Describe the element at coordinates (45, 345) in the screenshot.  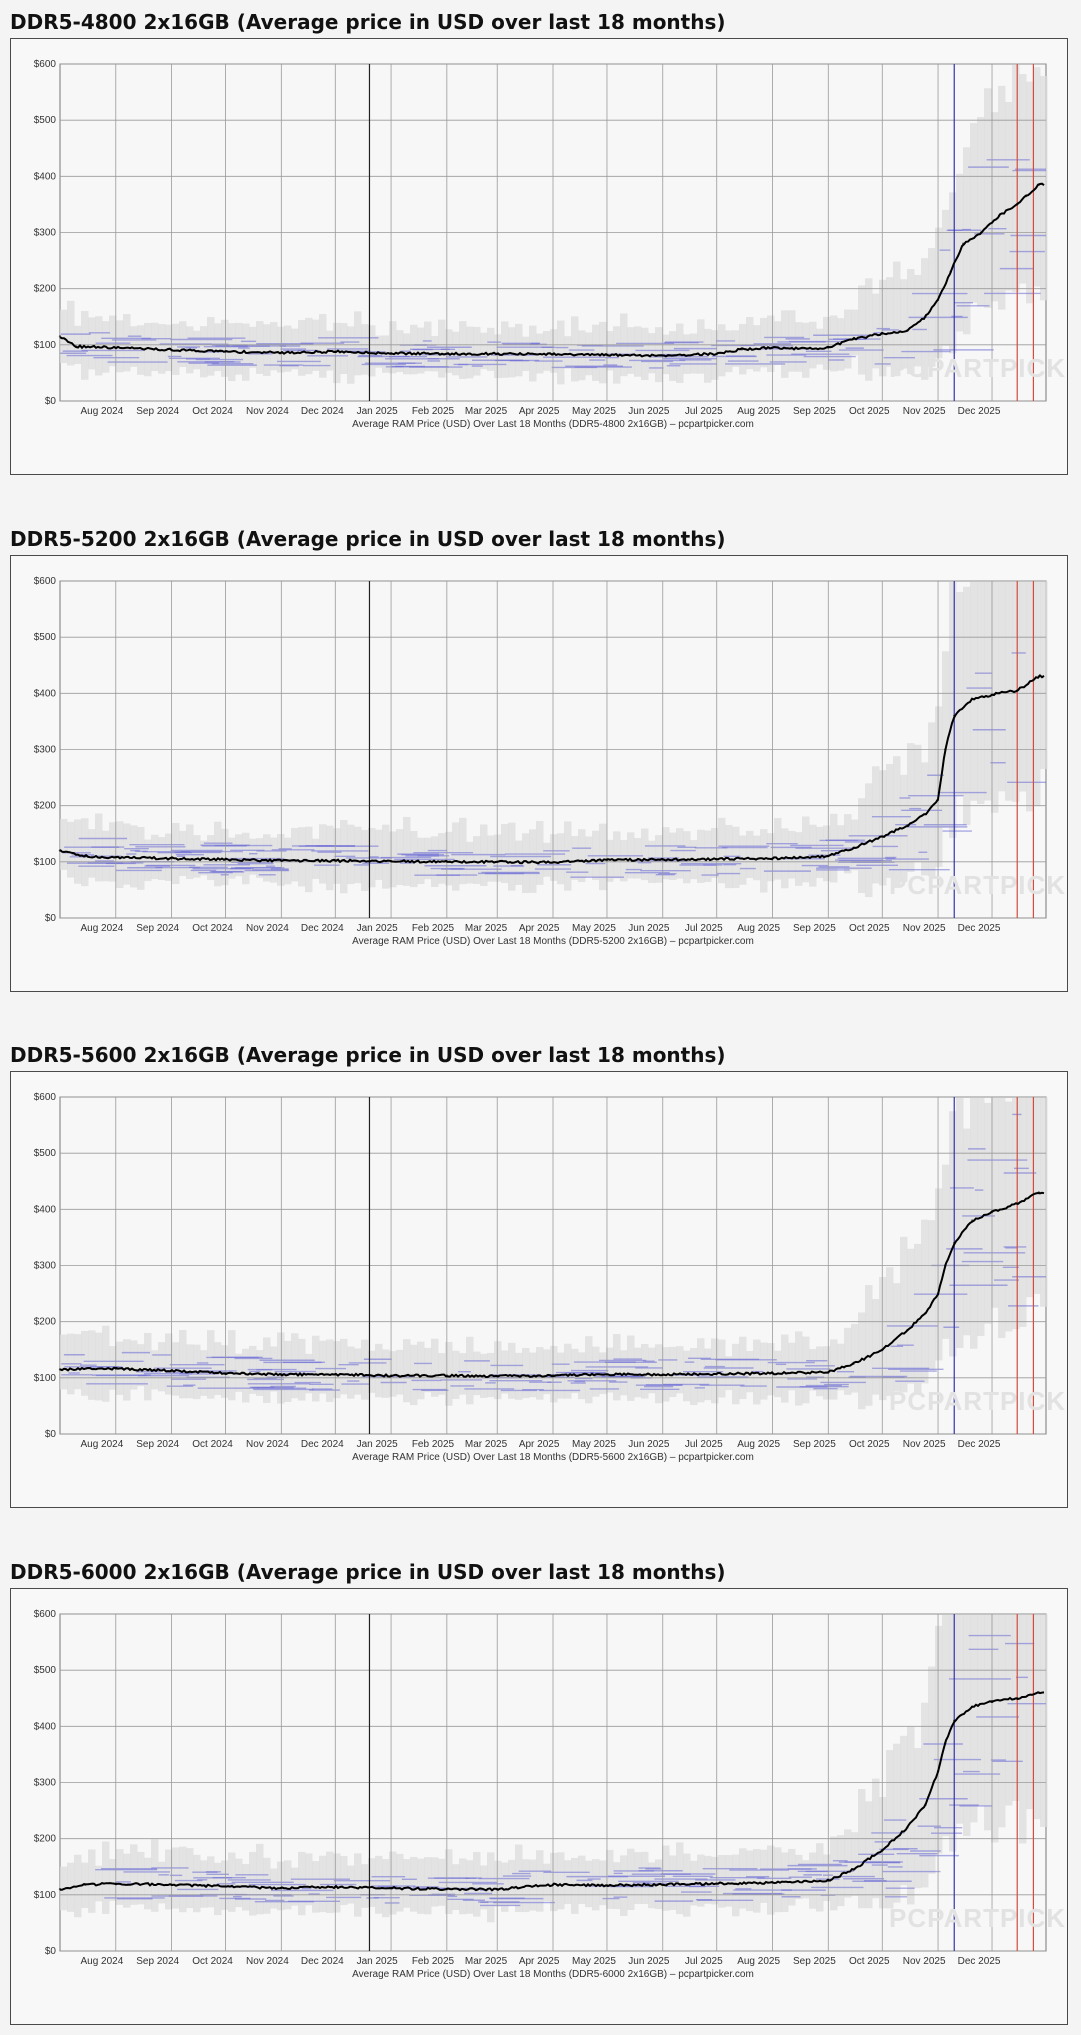
I see `y-tick-label: $100` at that location.